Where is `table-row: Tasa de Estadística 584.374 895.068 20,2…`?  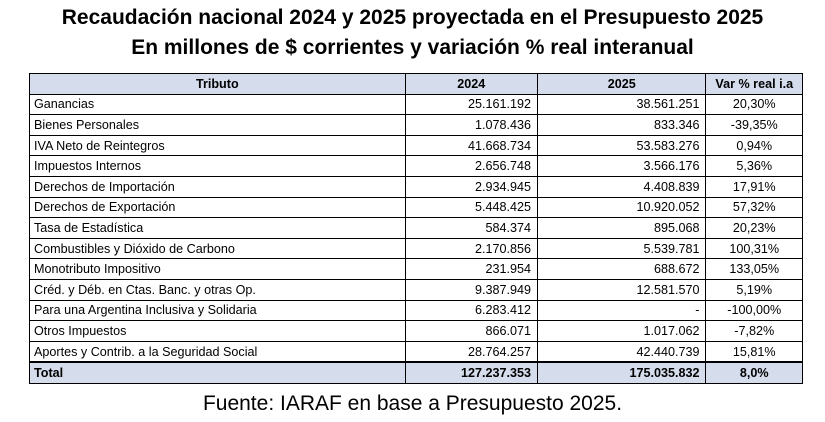
table-row: Tasa de Estadística 584.374 895.068 20,2… is located at coordinates (416, 228).